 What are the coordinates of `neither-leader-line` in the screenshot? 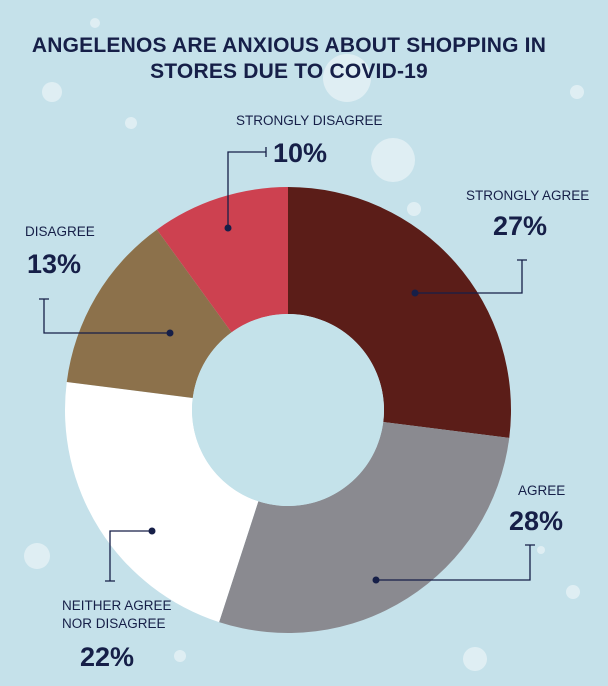 It's located at (128, 556).